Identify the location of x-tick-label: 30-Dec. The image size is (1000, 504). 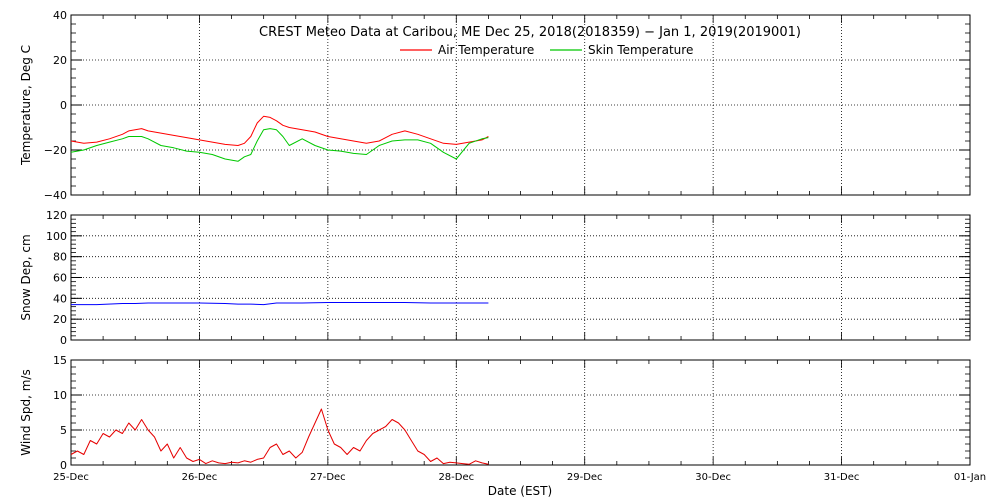
(713, 477).